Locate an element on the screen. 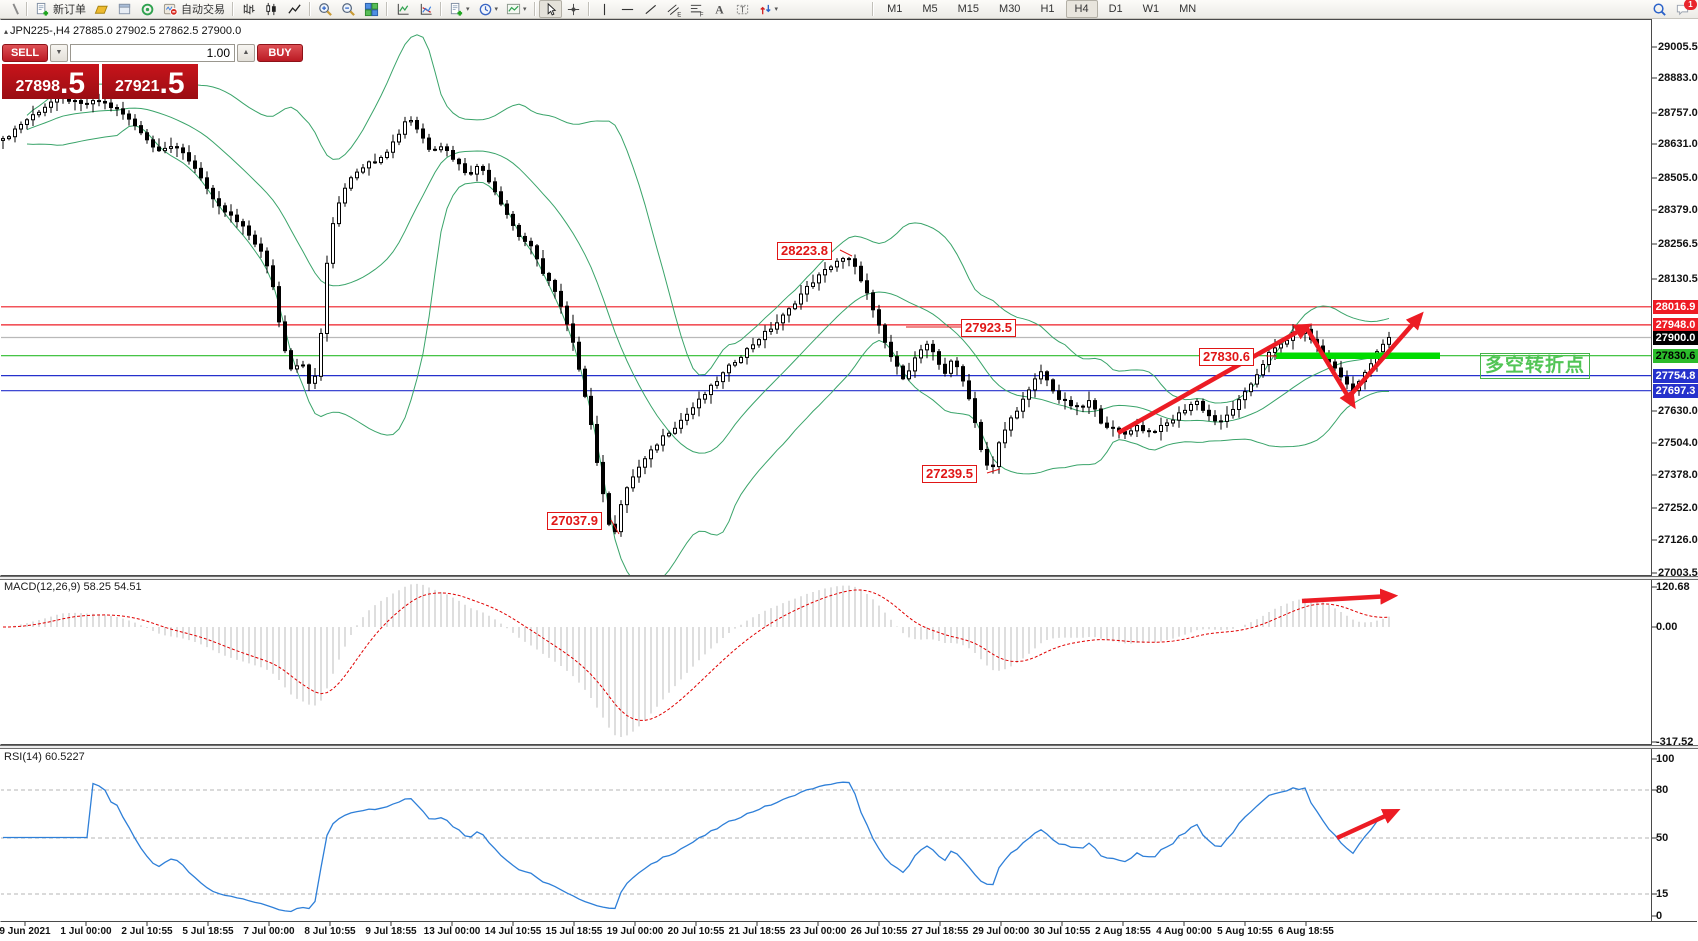 The height and width of the screenshot is (941, 1698). volume-input is located at coordinates (152, 53).